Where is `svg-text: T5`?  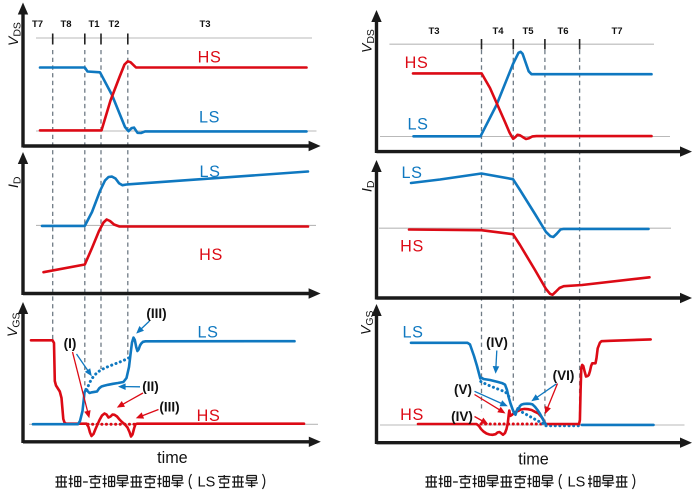 svg-text: T5 is located at coordinates (528, 31).